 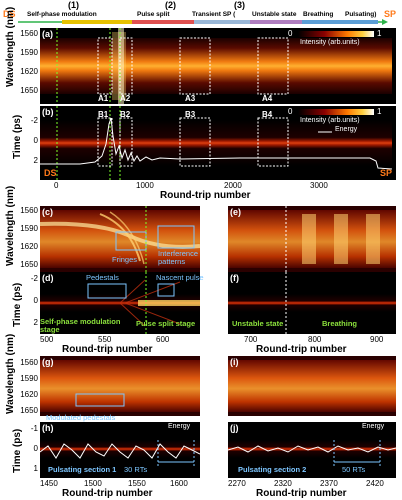 I want to click on stage3-breathing: Breathing, so click(x=318, y=14).